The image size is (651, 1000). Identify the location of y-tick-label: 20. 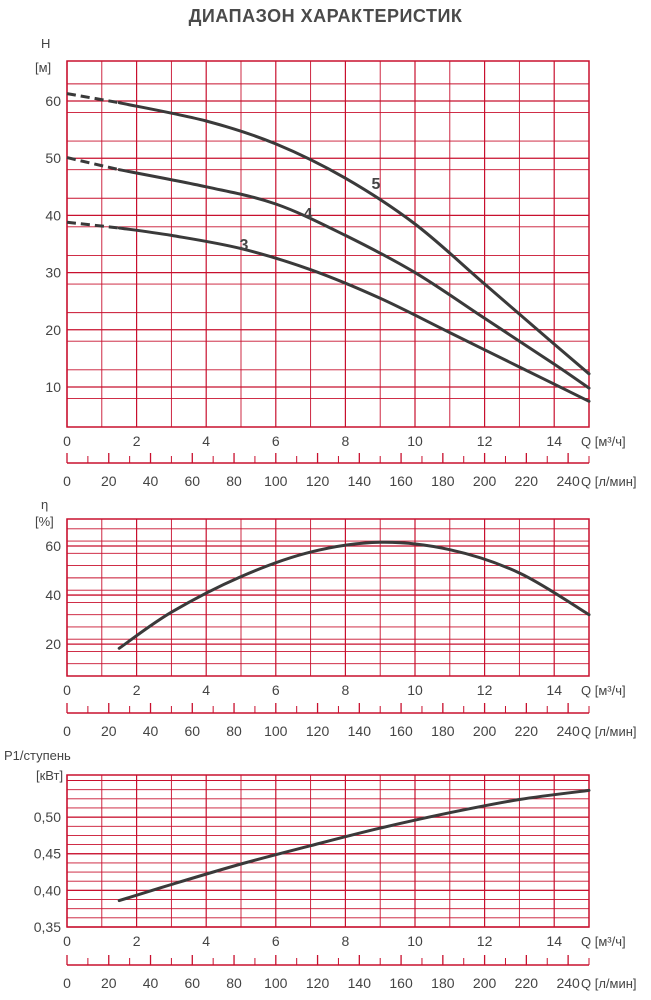
(53, 330).